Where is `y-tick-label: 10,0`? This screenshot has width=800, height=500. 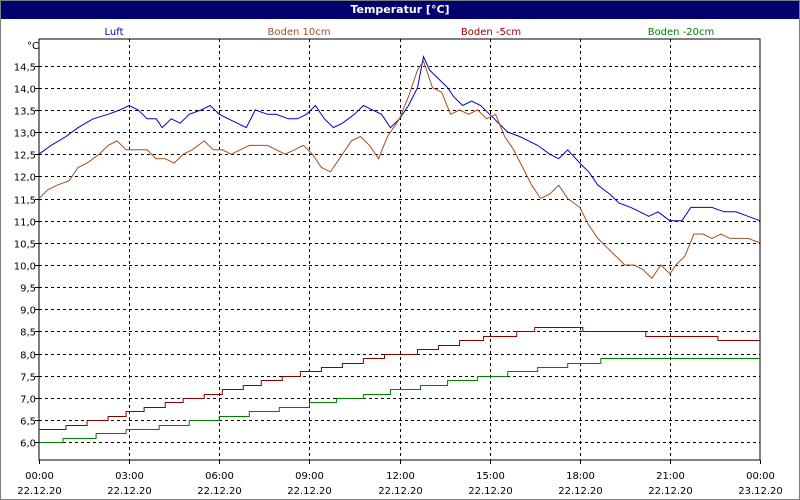 y-tick-label: 10,0 is located at coordinates (25, 267).